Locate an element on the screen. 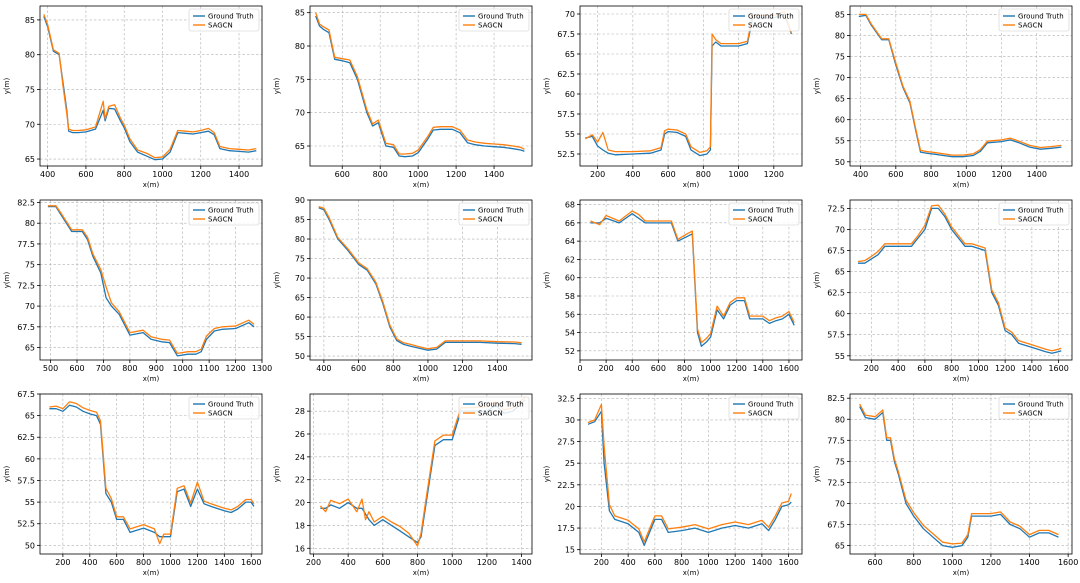 The width and height of the screenshot is (1080, 583). y-tick-label: 17.5 is located at coordinates (566, 528).